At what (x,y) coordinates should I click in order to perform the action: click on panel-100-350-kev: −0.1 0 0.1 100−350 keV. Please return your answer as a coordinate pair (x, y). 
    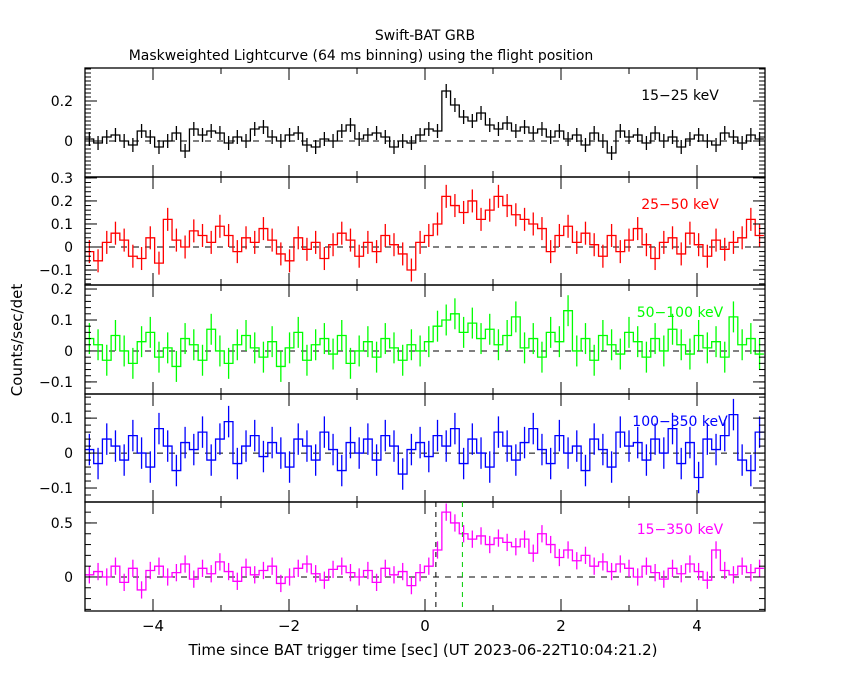
    Looking at the image, I should click on (402, 448).